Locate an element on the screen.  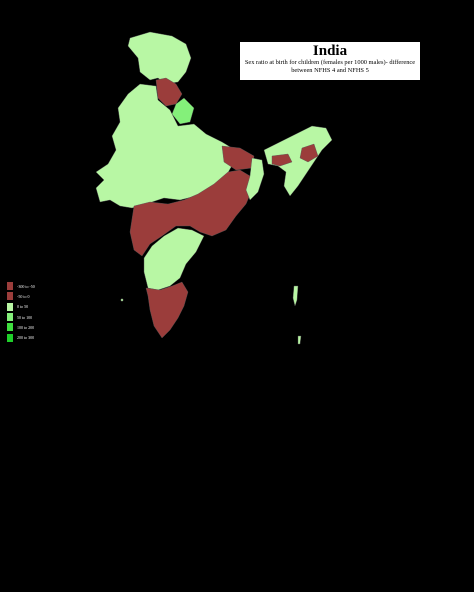
legend-item: 200 to 300 is located at coordinates (31, 337).